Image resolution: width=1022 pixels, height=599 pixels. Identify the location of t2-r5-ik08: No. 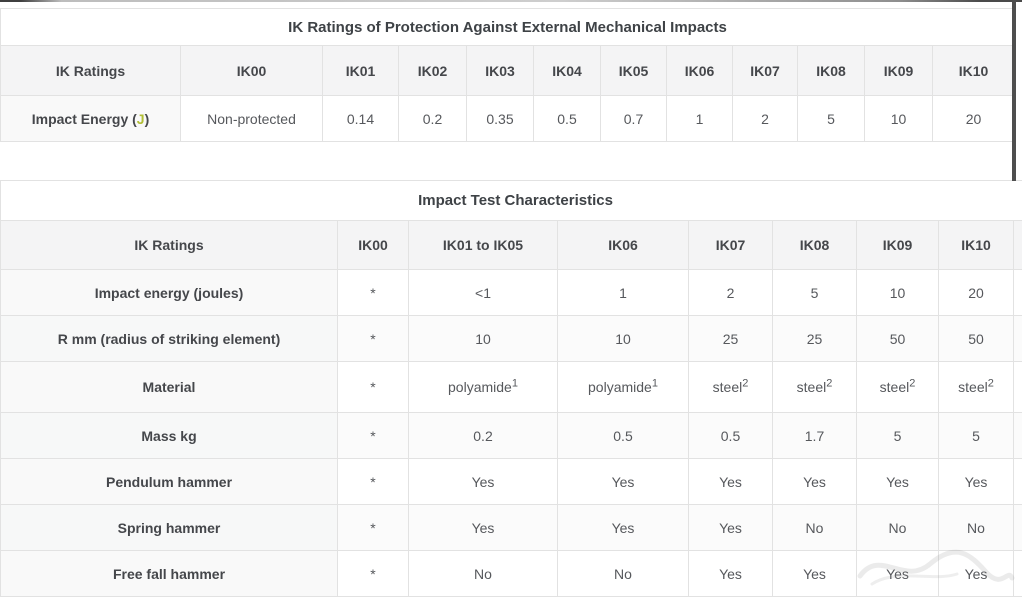
(814, 527).